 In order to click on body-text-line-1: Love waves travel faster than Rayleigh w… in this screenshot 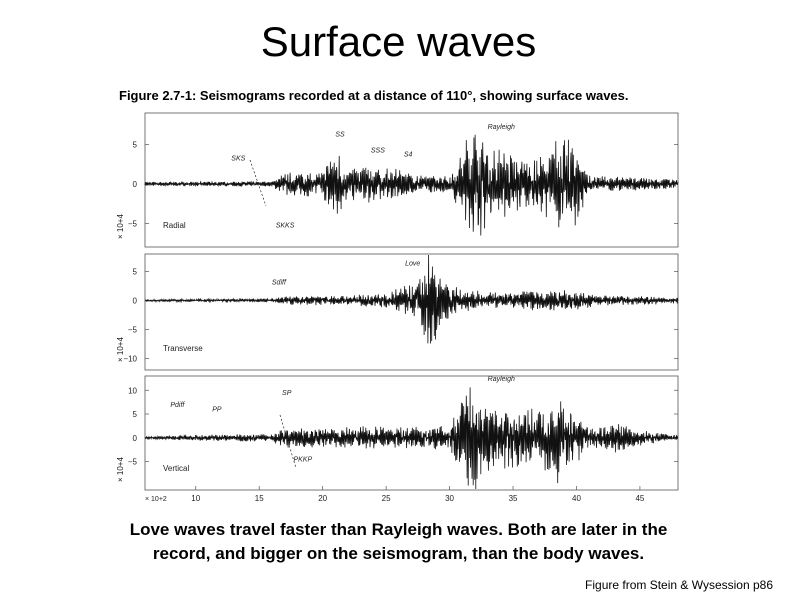, I will do `click(398, 529)`.